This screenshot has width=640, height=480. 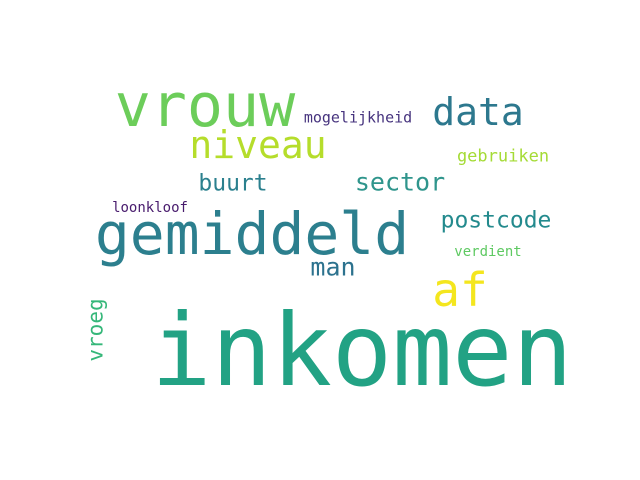 I want to click on word-man: man, so click(x=333, y=267).